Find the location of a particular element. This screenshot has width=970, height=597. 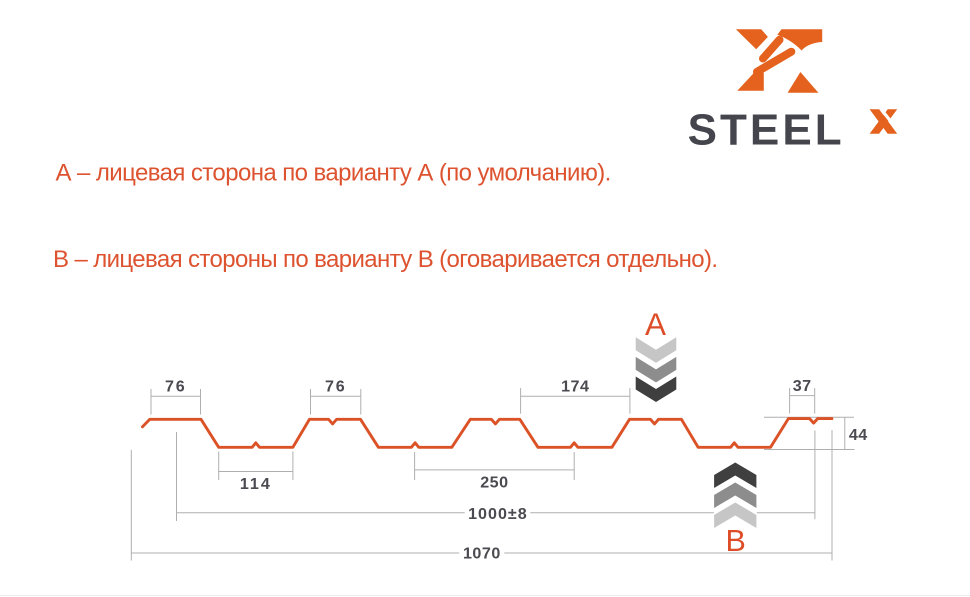

svg-text: 1000±8 is located at coordinates (498, 514).